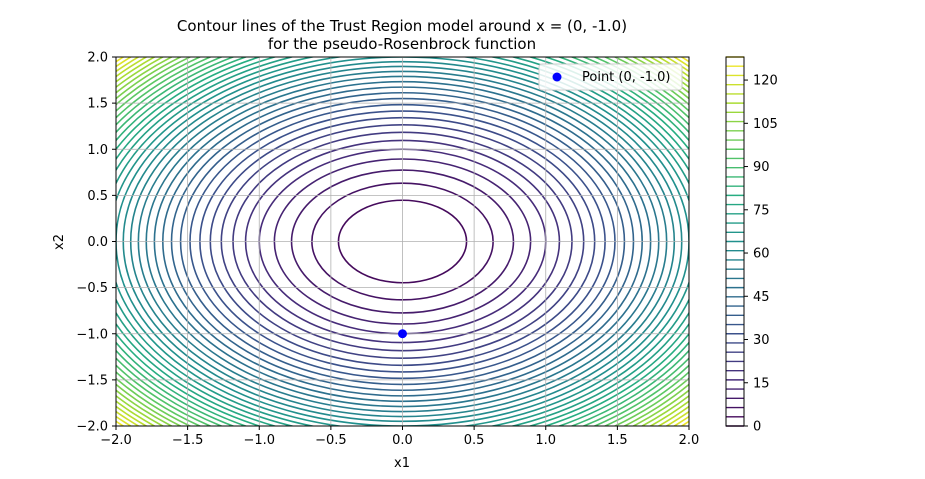  Describe the element at coordinates (92, 288) in the screenshot. I see `y-tick-label-3: −0.5` at that location.